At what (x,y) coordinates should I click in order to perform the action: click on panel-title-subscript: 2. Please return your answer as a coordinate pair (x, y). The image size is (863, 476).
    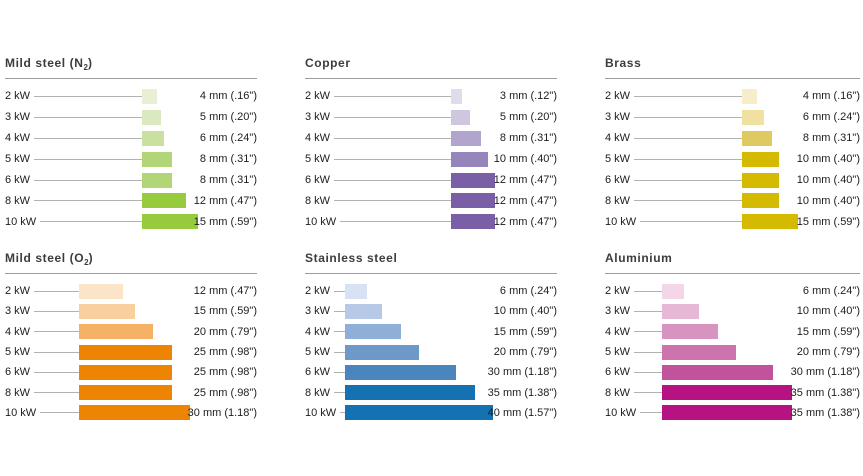
    Looking at the image, I should click on (85, 68).